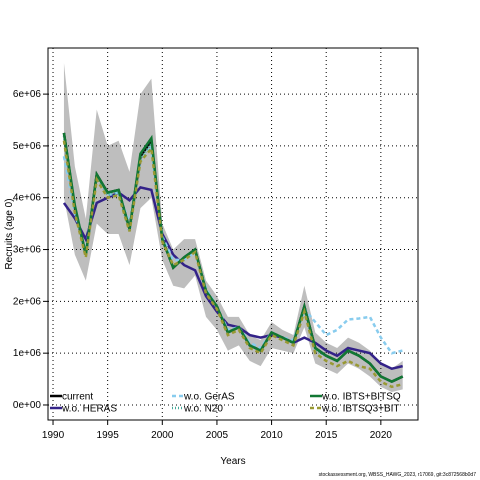 The image size is (480, 480). I want to click on x-tick-label: 2010, so click(271, 435).